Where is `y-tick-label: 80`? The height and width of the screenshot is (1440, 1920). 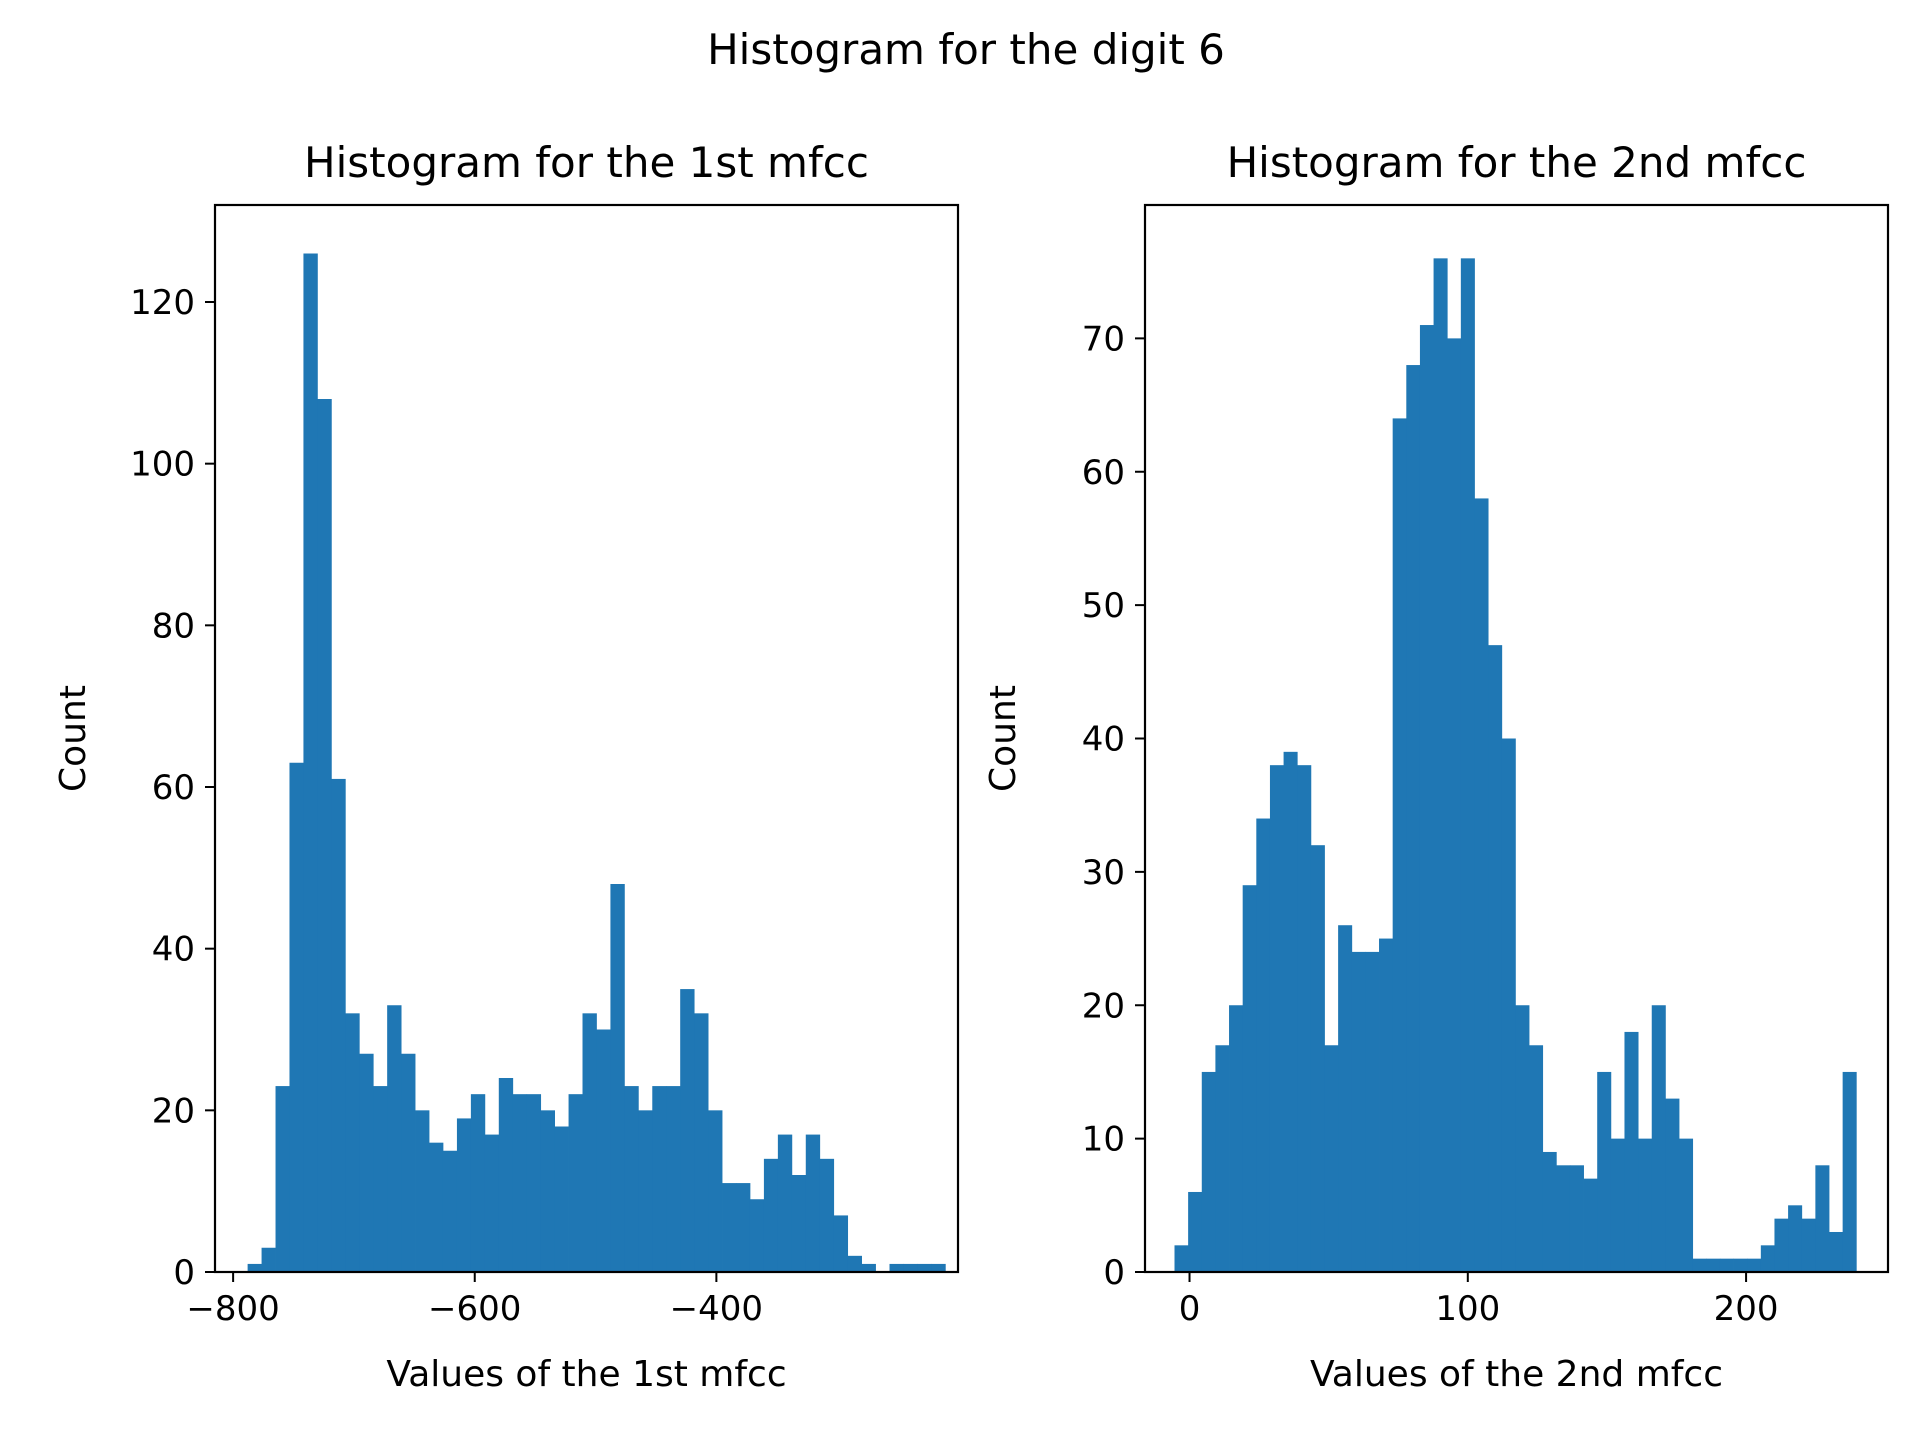 y-tick-label: 80 is located at coordinates (173, 626).